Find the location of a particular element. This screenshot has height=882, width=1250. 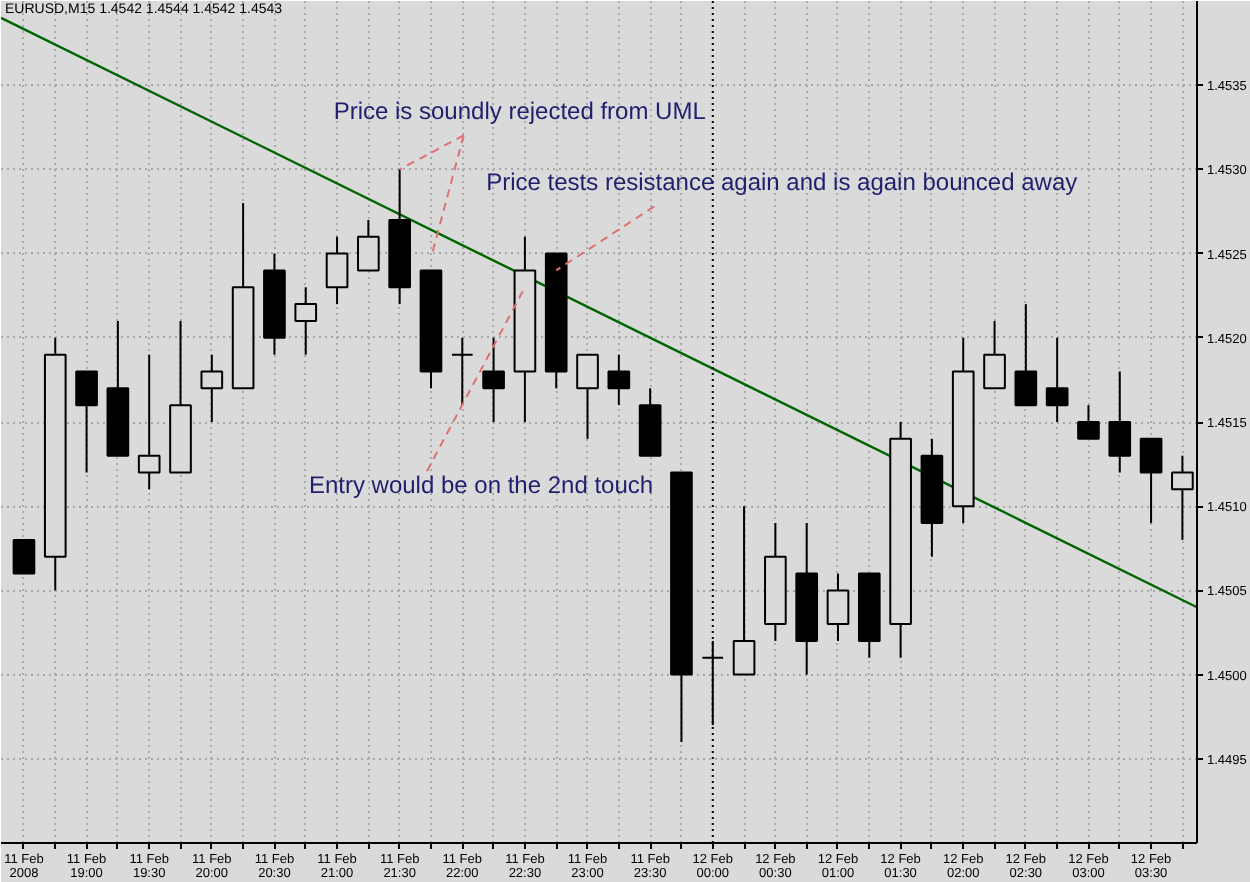

annotation: Entry would be on the 2nd touch is located at coordinates (481, 485).